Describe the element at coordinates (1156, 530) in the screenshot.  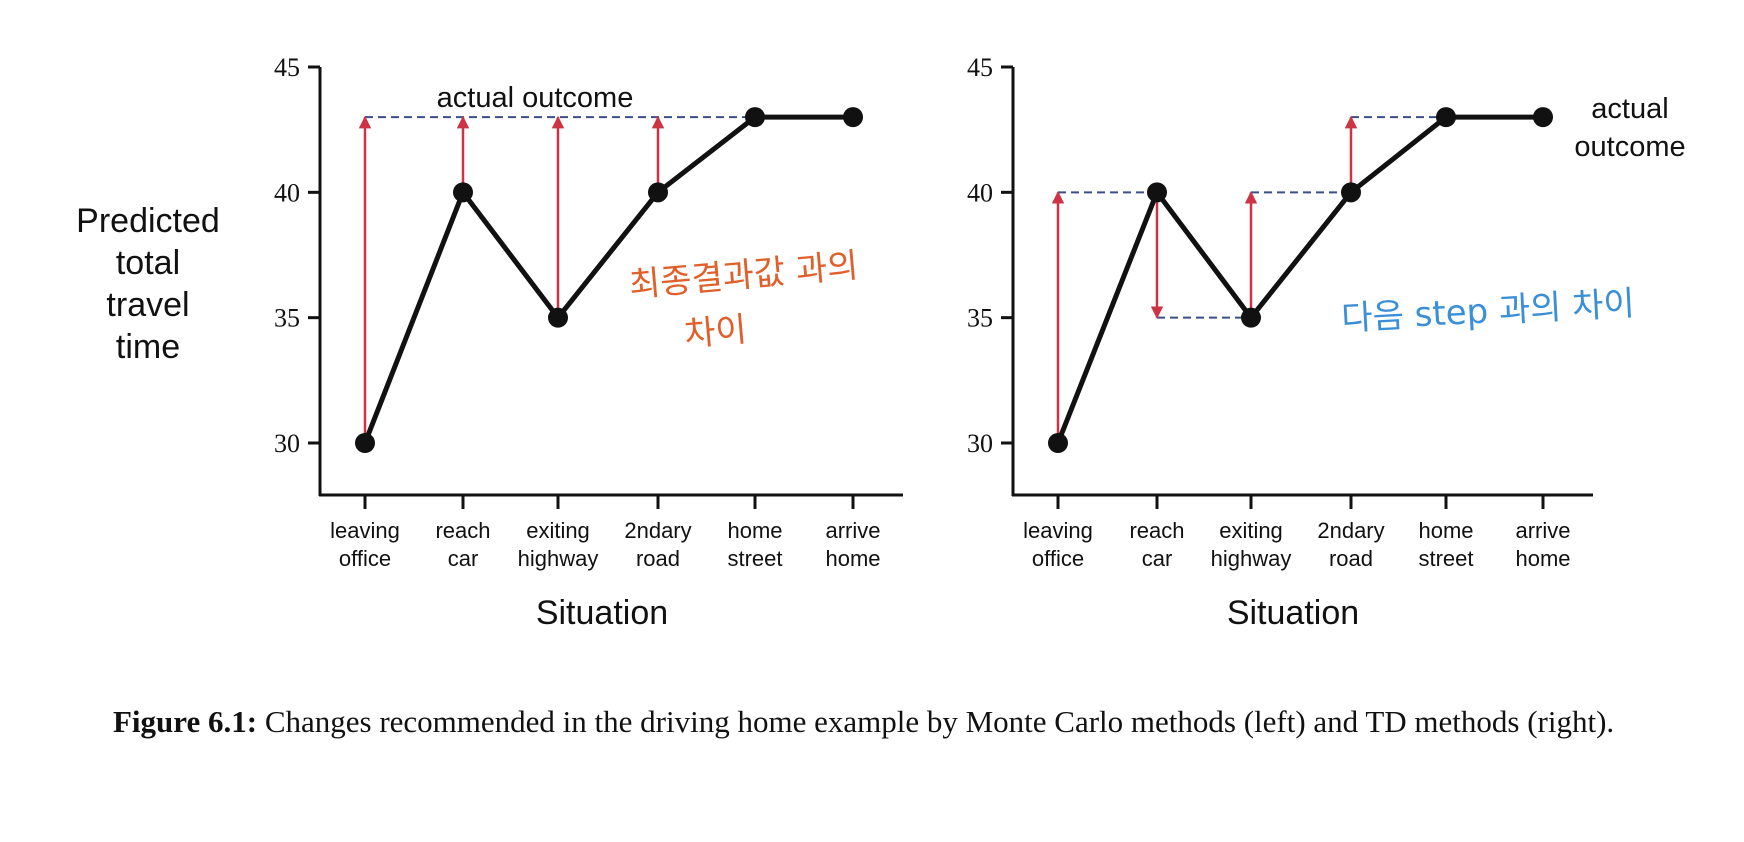
I see `right-x-tick-label: reach` at that location.